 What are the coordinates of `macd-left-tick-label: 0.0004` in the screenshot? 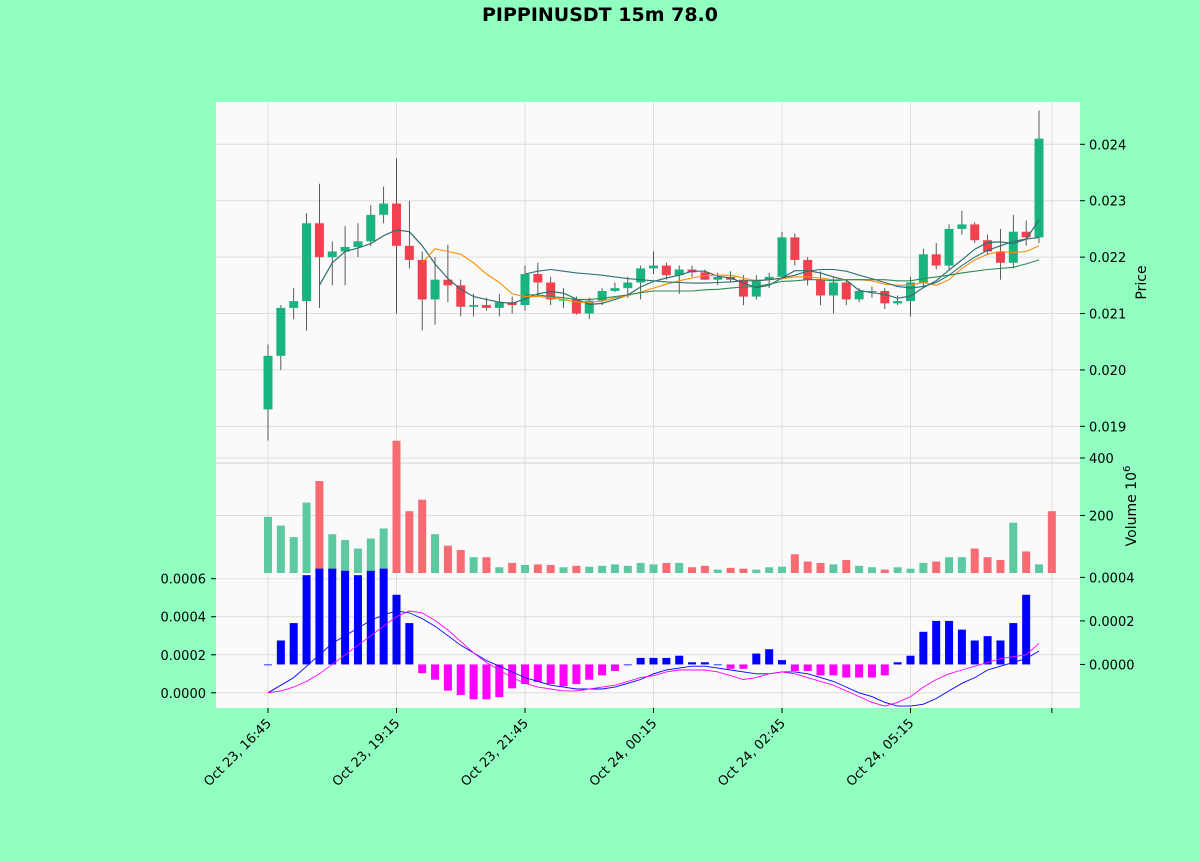 It's located at (184, 618).